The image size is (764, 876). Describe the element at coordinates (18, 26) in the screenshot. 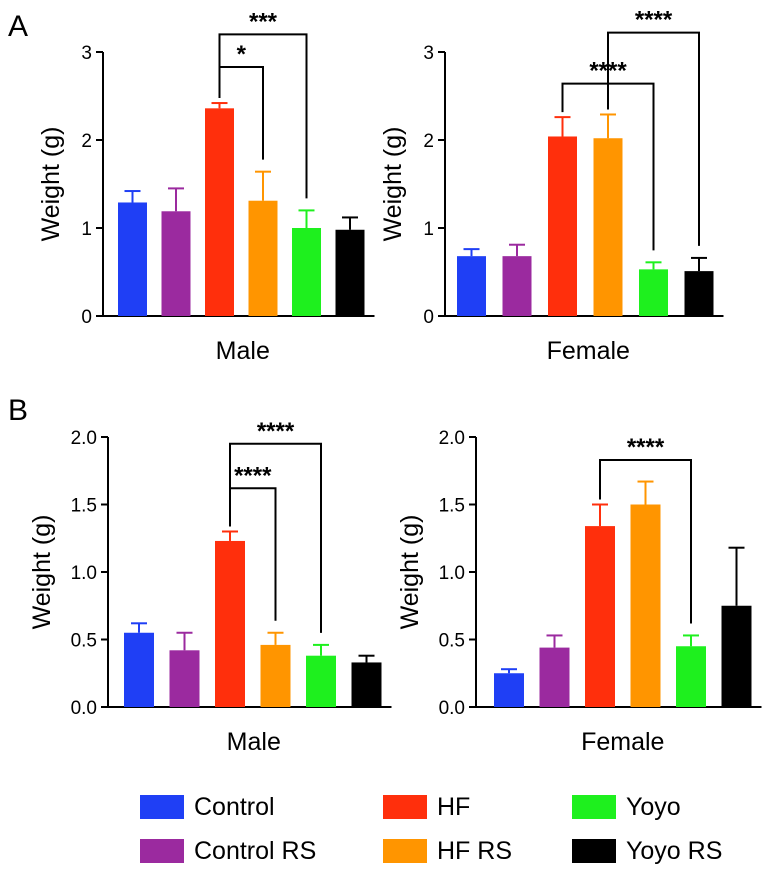

I see `panel-letter-a: A` at that location.